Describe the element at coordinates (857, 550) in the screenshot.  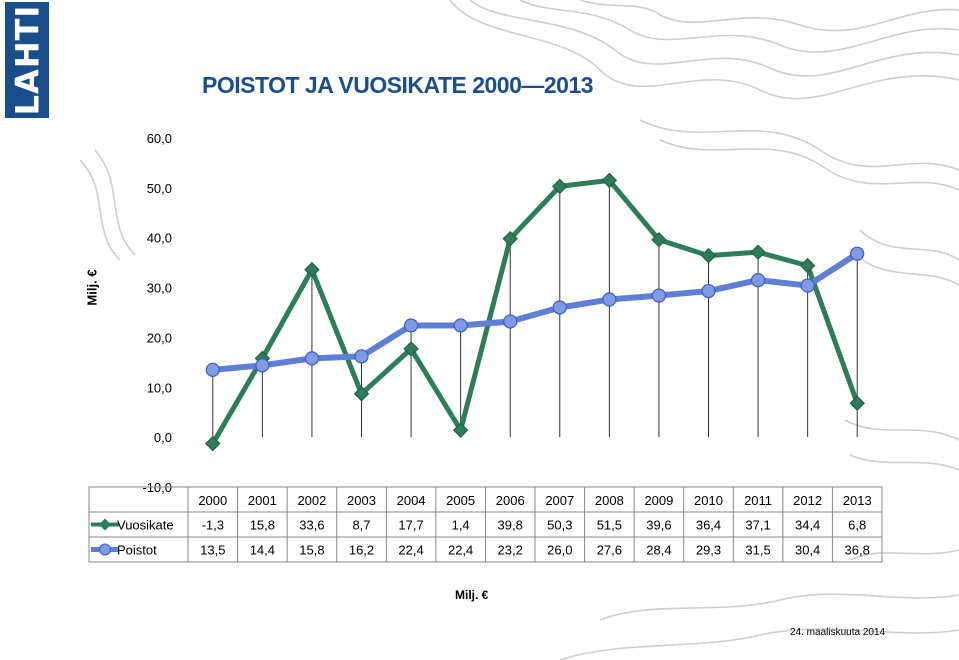
I see `table-value: 36,8` at that location.